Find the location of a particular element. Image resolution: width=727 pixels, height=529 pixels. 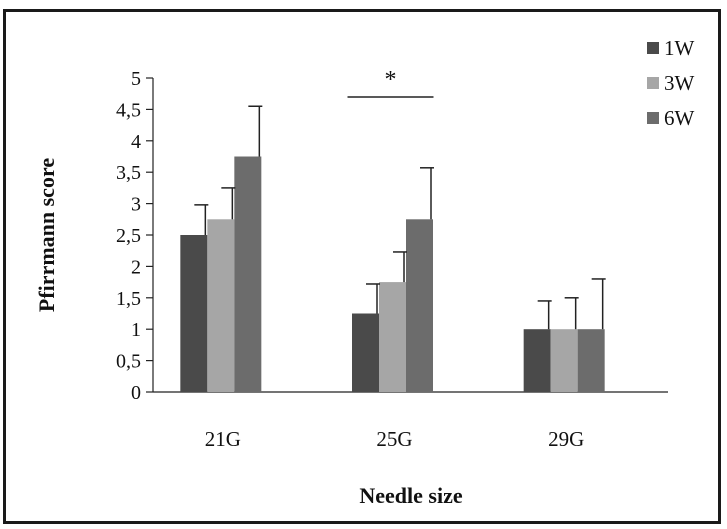

y-tick-label: 2,5 is located at coordinates (128, 236).